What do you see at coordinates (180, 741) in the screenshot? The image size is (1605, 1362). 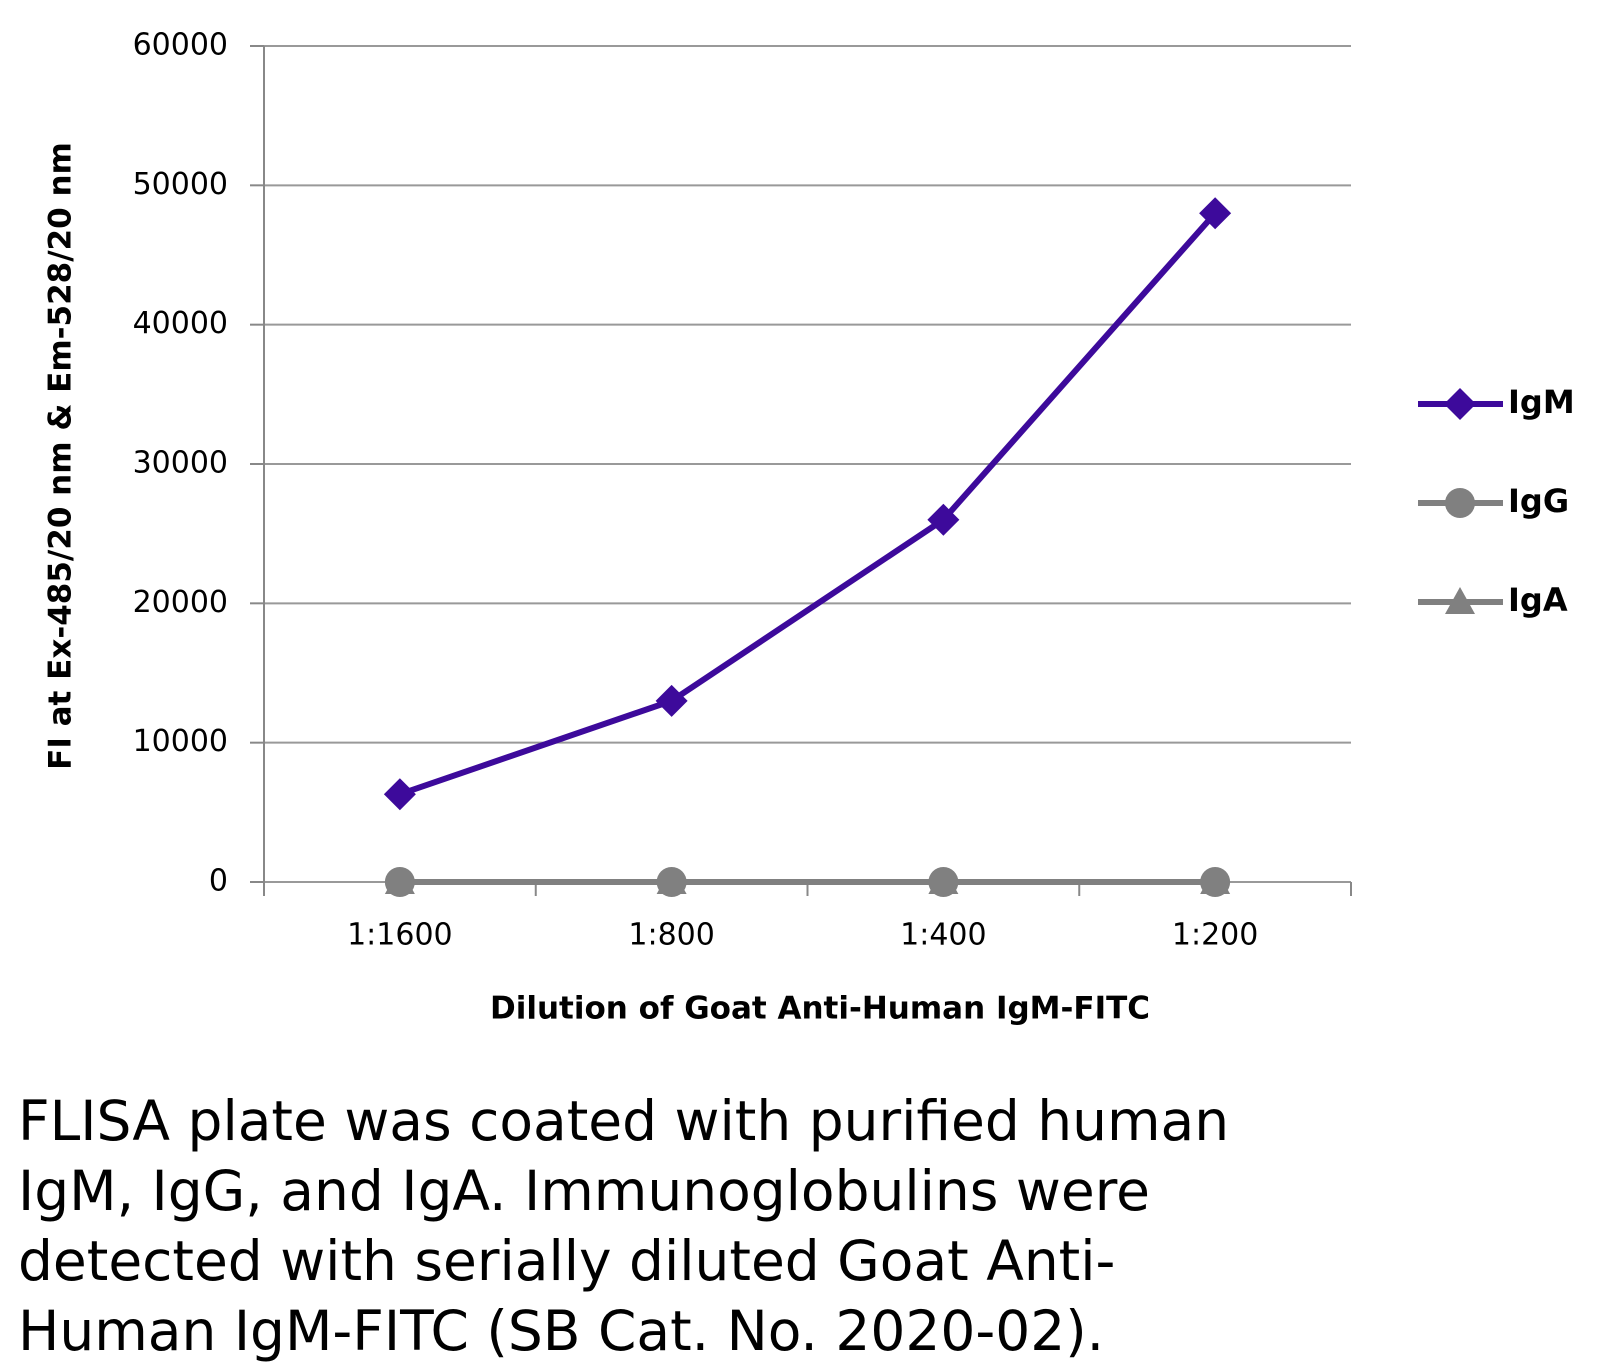 I see `y-tick-label: 10000` at bounding box center [180, 741].